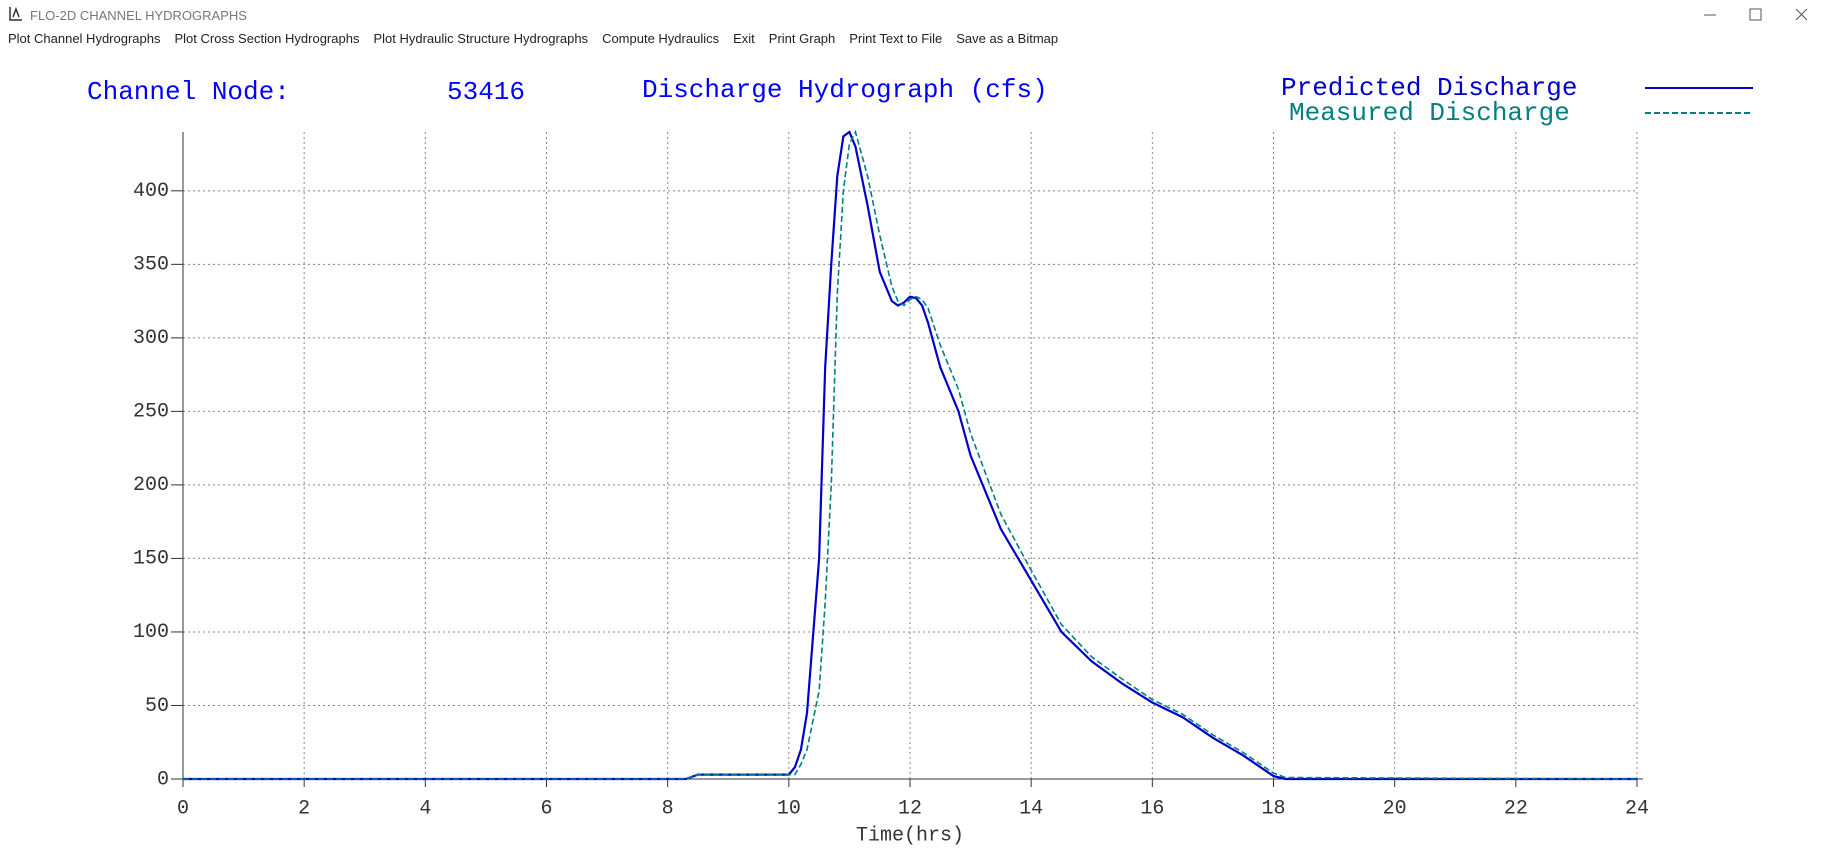  Describe the element at coordinates (188, 92) in the screenshot. I see `node-label: Channel Node:` at that location.